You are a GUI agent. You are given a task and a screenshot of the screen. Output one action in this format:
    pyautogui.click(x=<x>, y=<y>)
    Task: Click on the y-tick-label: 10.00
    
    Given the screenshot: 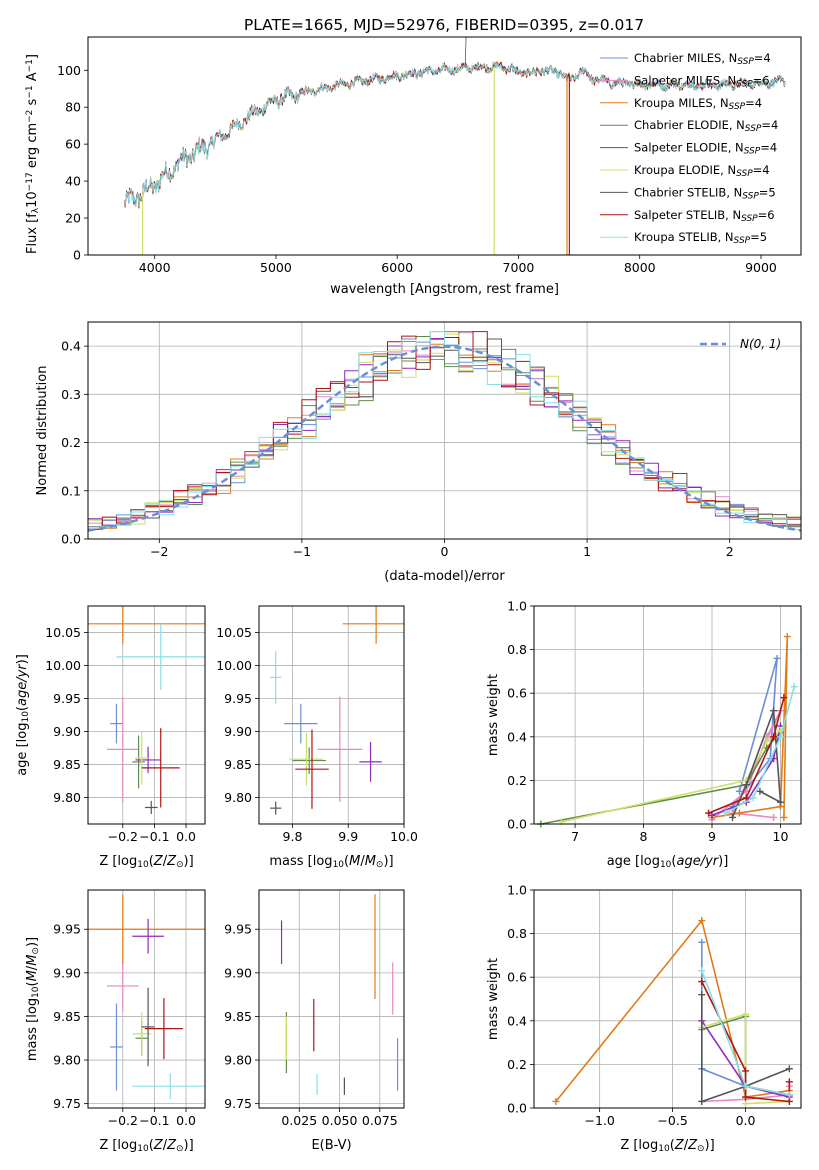 What is the action you would take?
    pyautogui.click(x=63, y=665)
    